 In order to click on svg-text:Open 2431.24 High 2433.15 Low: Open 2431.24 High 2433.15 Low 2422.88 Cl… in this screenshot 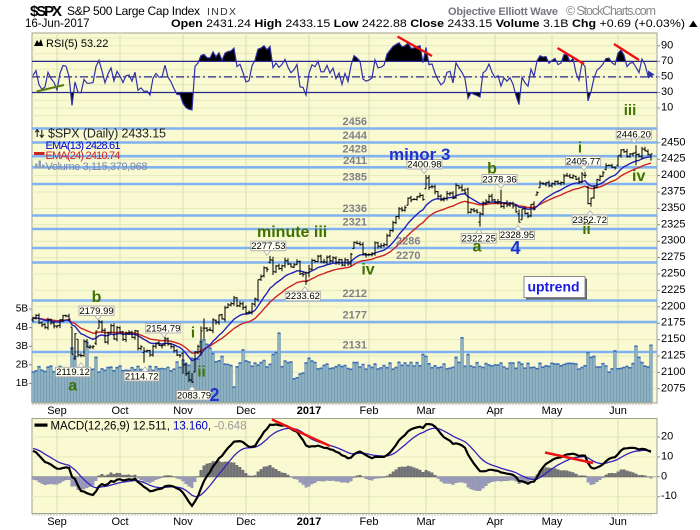, I will do `click(428, 24)`.